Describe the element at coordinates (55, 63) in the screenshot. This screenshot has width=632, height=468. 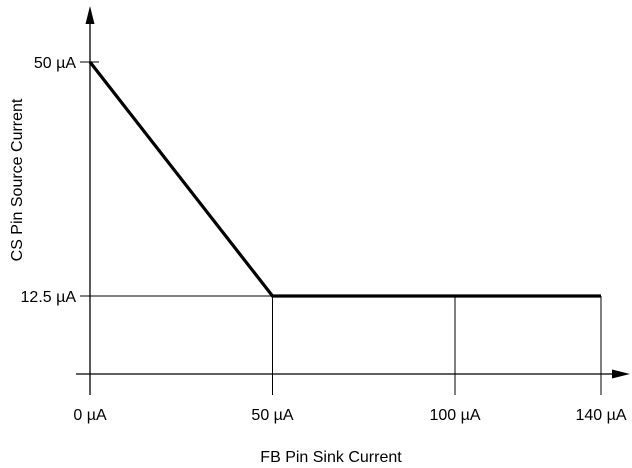
I see `y-tick-label: 50 µA` at that location.